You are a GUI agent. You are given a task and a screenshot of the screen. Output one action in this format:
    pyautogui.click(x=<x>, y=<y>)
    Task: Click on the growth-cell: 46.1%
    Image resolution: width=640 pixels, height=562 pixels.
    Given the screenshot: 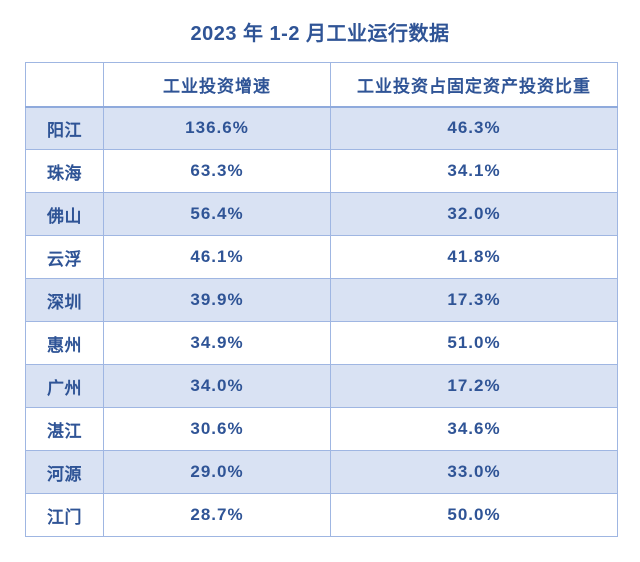 What is the action you would take?
    pyautogui.click(x=217, y=257)
    